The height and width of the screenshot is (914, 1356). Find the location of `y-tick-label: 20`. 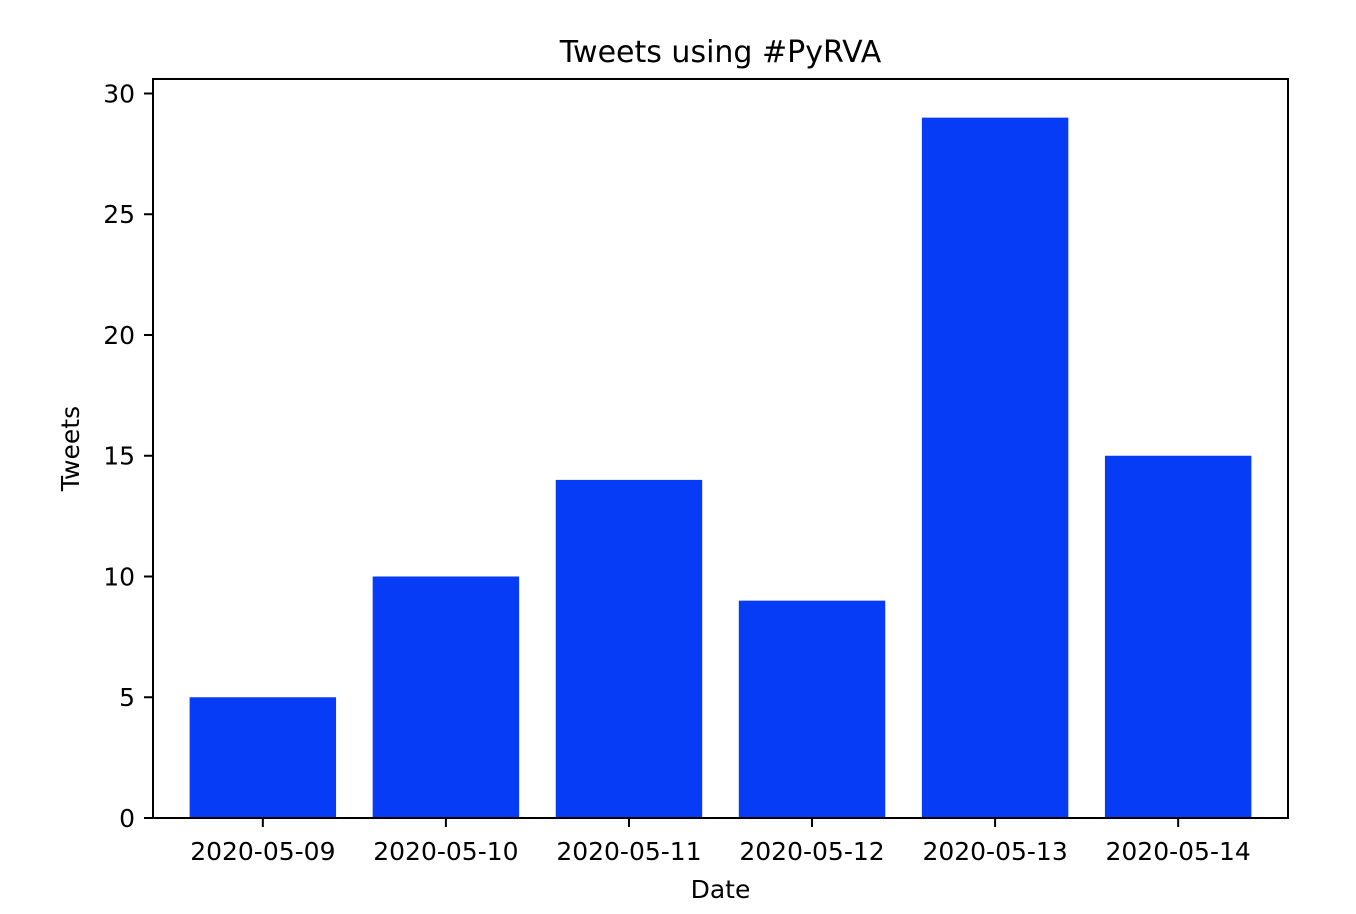

y-tick-label: 20 is located at coordinates (119, 335).